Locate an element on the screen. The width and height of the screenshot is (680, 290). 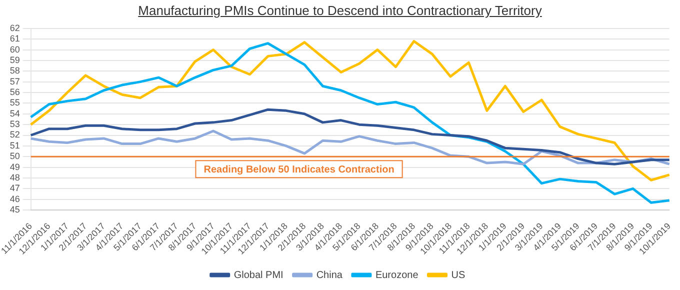
y-tick-label: 57 is located at coordinates (15, 81).